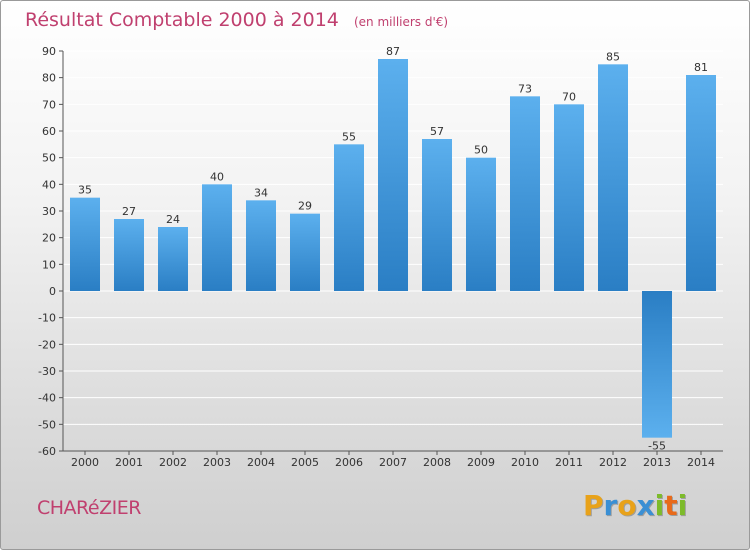 This screenshot has width=750, height=550. Describe the element at coordinates (627, 505) in the screenshot. I see `brand-letter: o` at that location.